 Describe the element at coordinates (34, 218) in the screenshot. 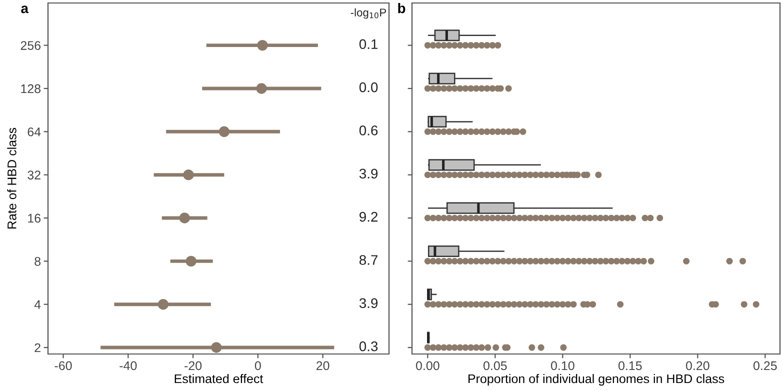

I see `y-tick-label: 16` at that location.